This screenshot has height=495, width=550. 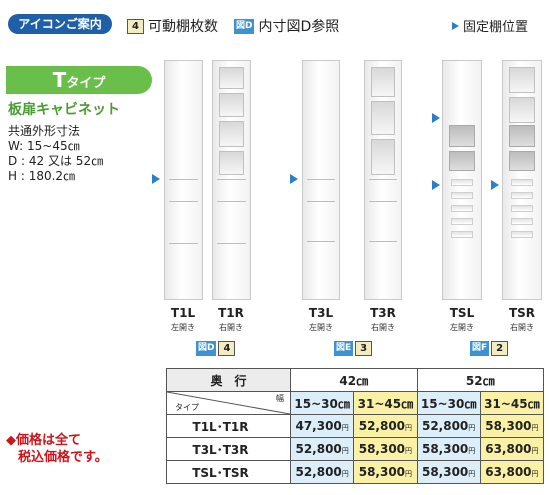 I want to click on cabinet-name: T1L, so click(x=183, y=313).